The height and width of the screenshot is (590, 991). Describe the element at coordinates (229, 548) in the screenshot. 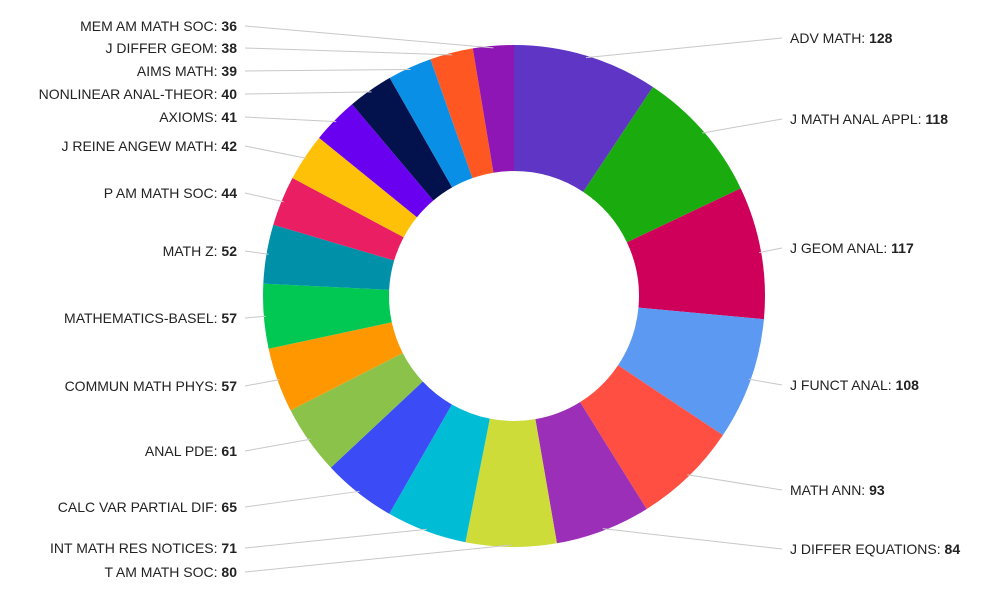

I see `data-label-value: 71` at that location.